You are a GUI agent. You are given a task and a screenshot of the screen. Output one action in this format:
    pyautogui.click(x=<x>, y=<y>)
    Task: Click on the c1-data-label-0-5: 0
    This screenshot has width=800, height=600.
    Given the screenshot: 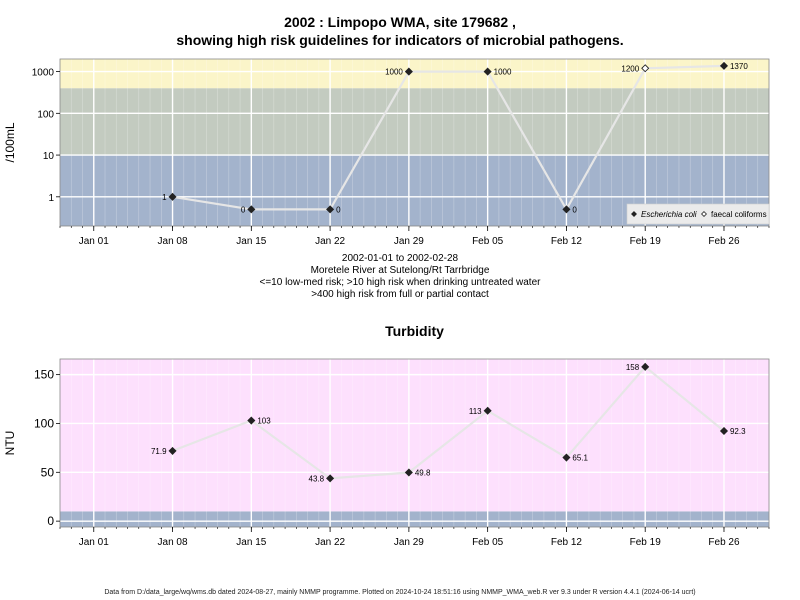 What is the action you would take?
    pyautogui.click(x=574, y=209)
    